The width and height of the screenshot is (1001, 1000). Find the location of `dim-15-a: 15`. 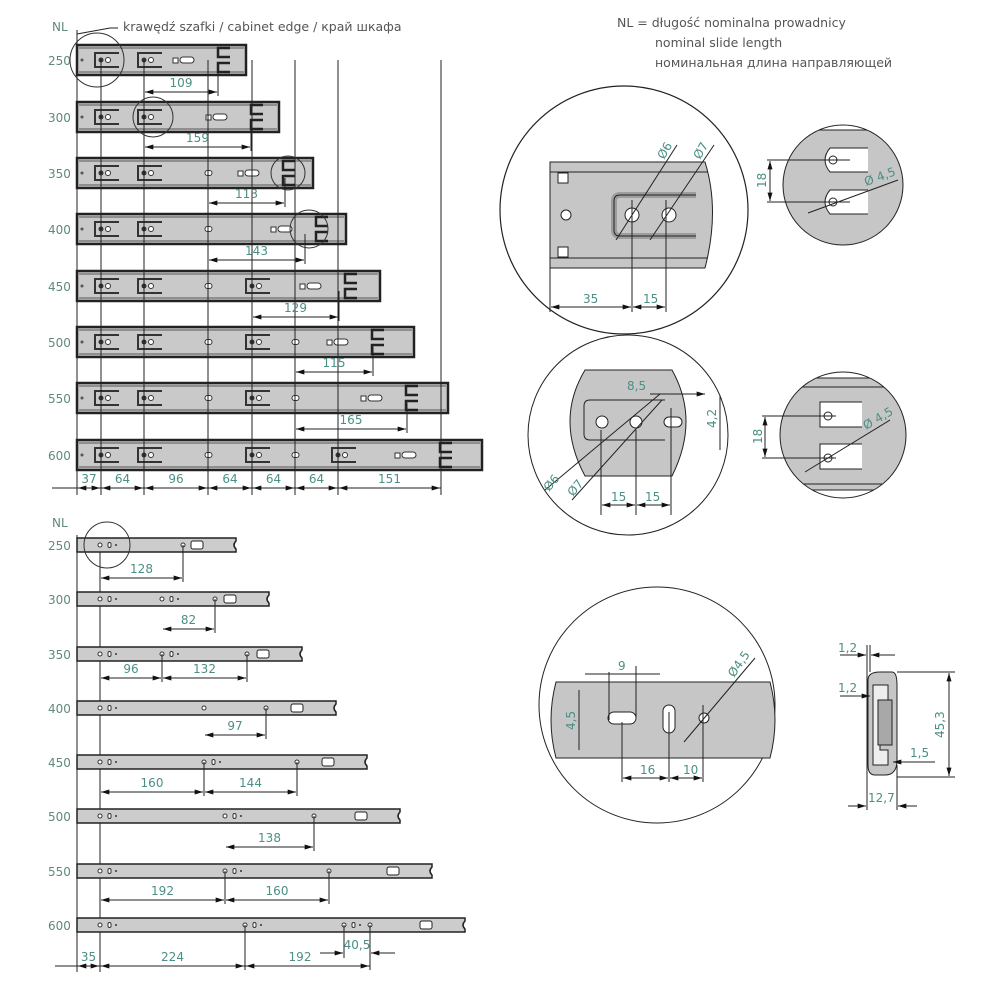

dim-15-a: 15 is located at coordinates (618, 497).